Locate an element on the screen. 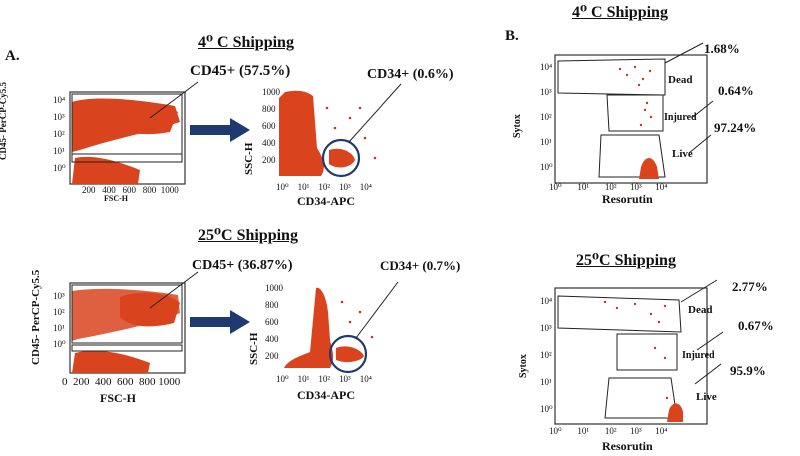  viability-plot-4c is located at coordinates (634, 113).